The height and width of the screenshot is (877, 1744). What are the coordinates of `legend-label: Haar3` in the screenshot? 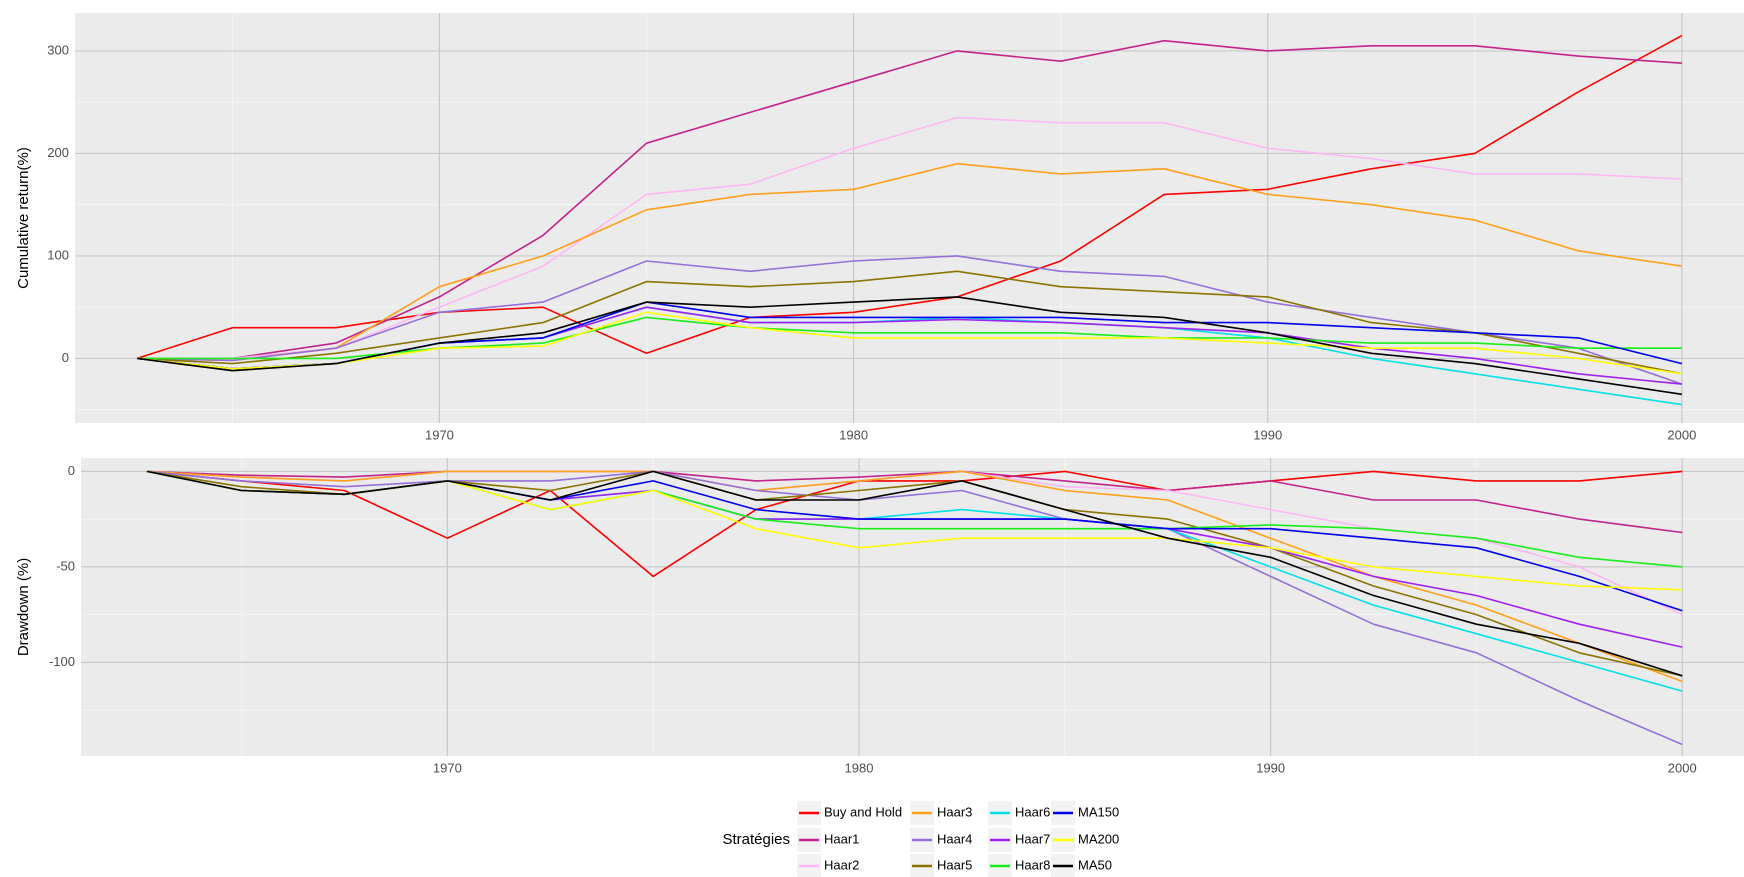 It's located at (954, 811).